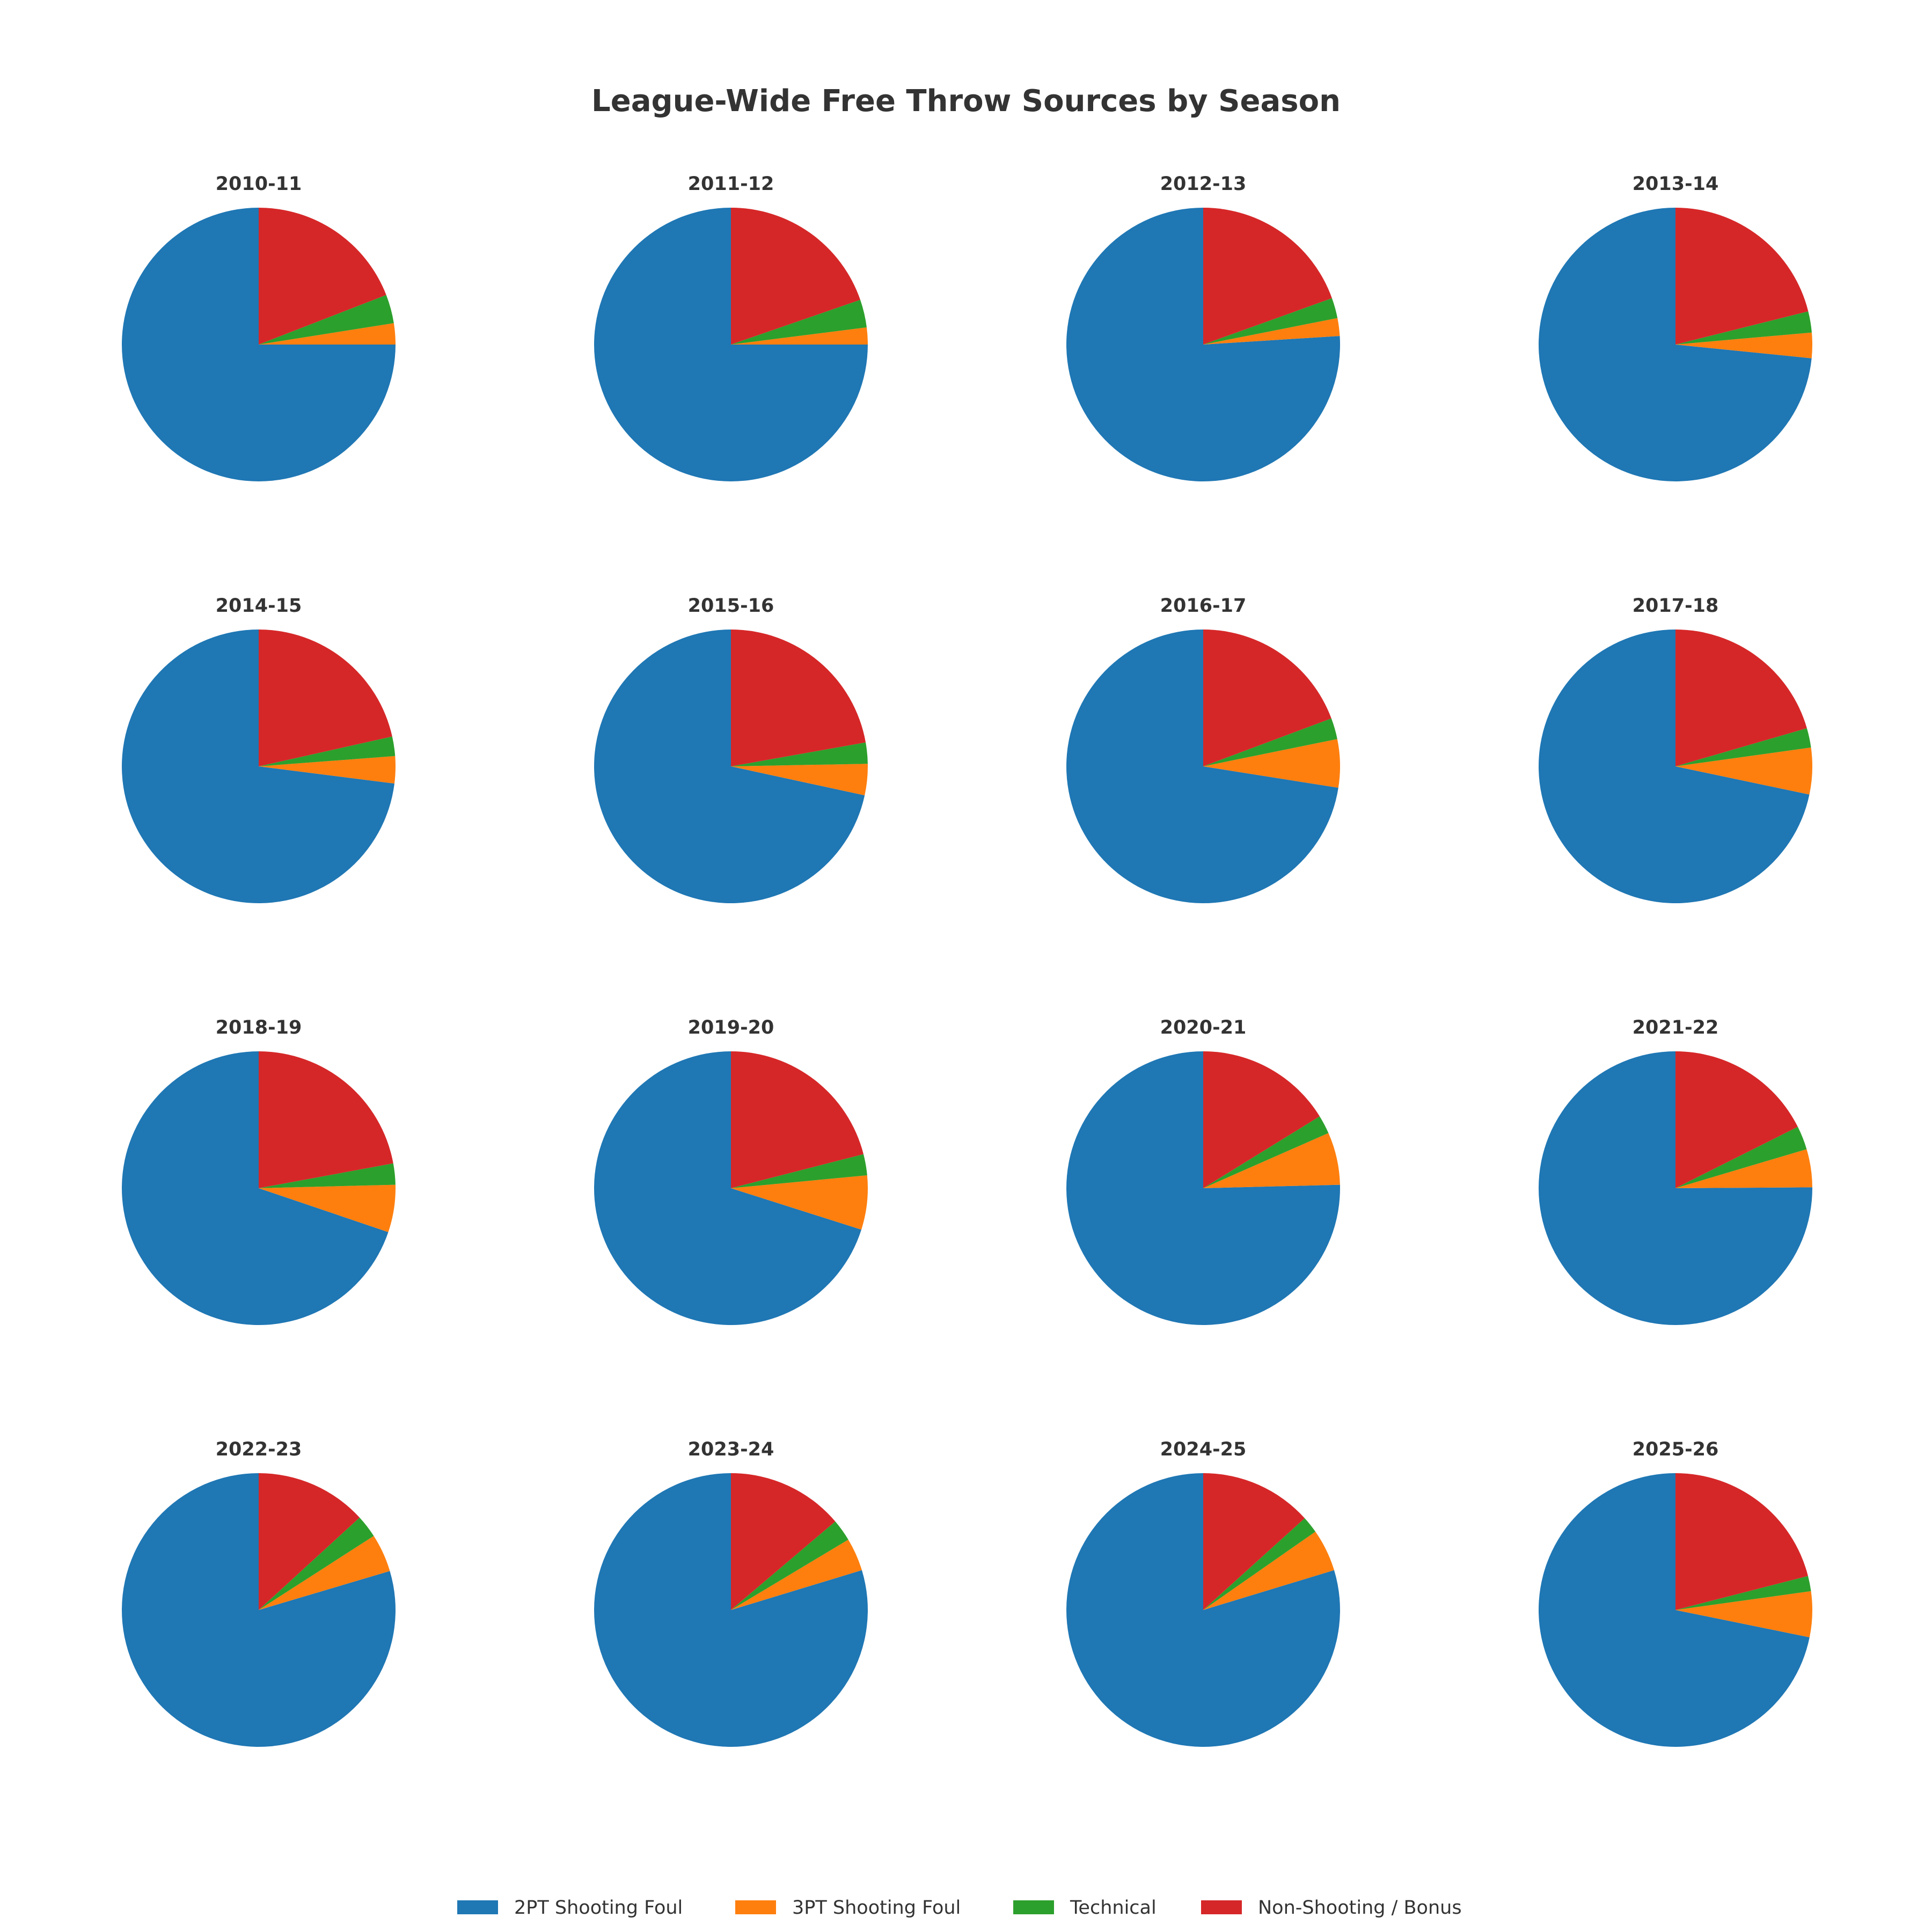 This screenshot has width=1932, height=1932. Describe the element at coordinates (1203, 184) in the screenshot. I see `pie-title: 2012-13` at that location.